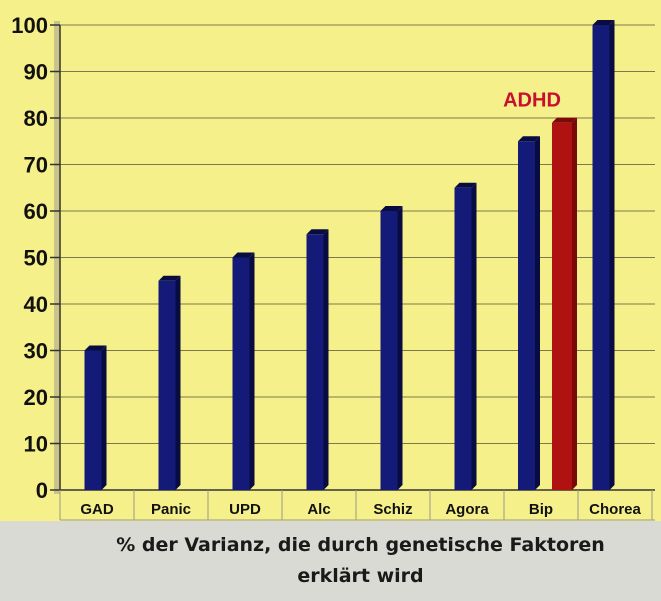 Image resolution: width=661 pixels, height=601 pixels. I want to click on y-tick-label: 90, so click(36, 72).